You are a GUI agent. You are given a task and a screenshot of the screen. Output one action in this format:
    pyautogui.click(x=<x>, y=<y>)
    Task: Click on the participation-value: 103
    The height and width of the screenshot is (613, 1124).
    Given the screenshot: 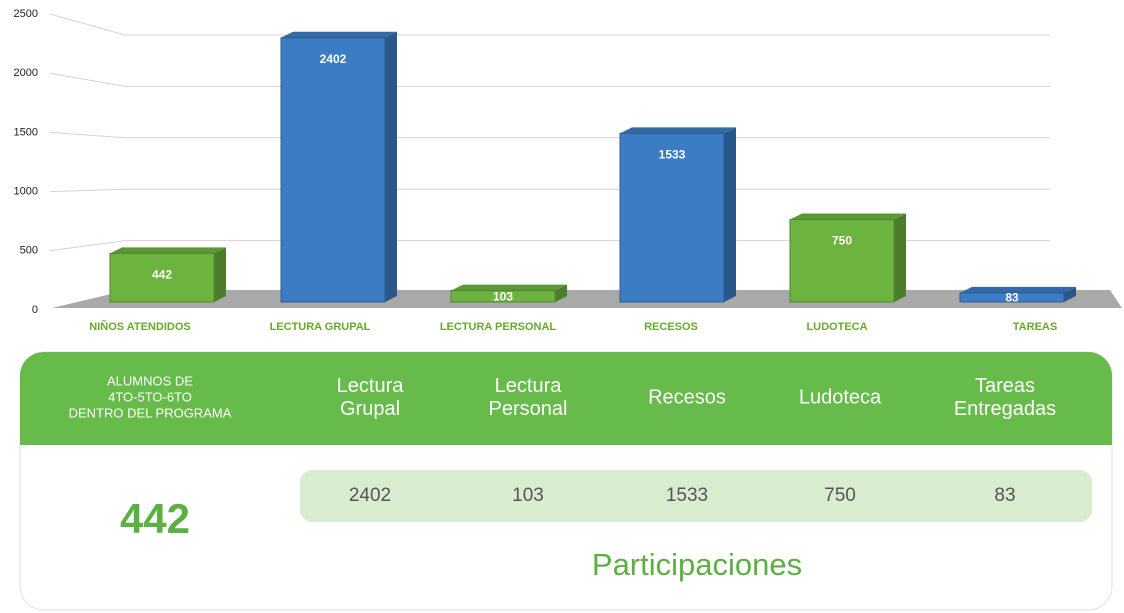 What is the action you would take?
    pyautogui.click(x=528, y=495)
    